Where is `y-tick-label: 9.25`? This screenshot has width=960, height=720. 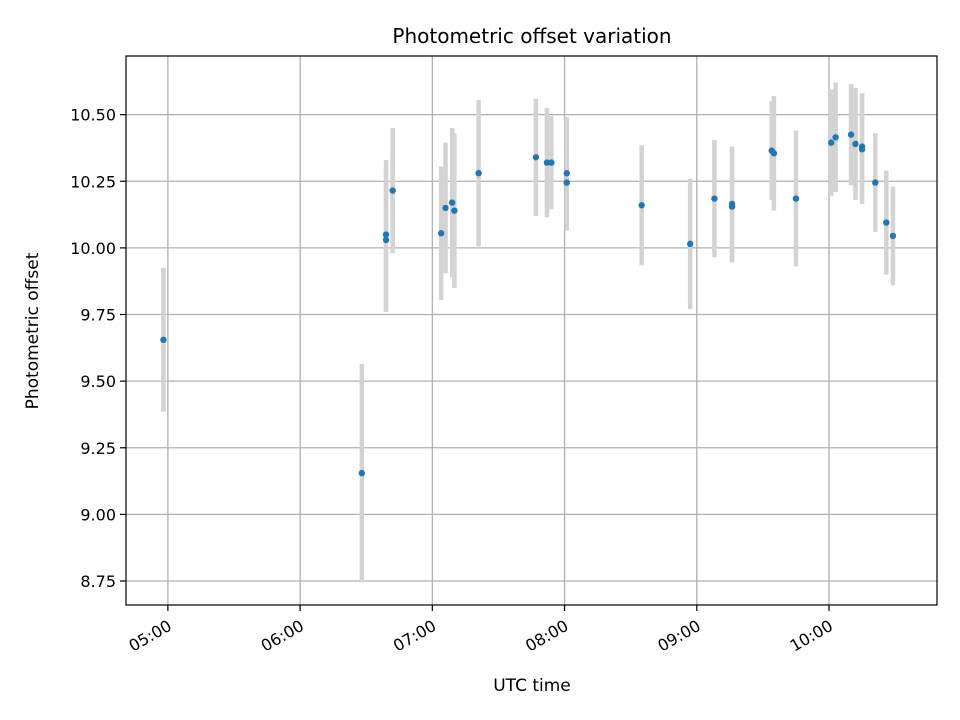
y-tick-label: 9.25 is located at coordinates (98, 448).